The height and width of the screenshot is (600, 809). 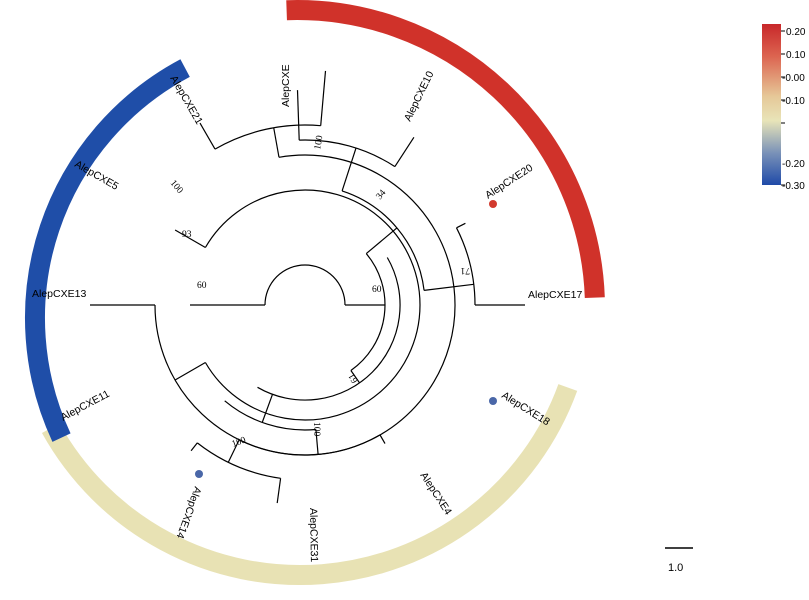 What do you see at coordinates (784, 108) in the screenshot?
I see `color-scale-legend: 0.20 0.10 -0.00 -0.10 -0.20 -0.30` at bounding box center [784, 108].